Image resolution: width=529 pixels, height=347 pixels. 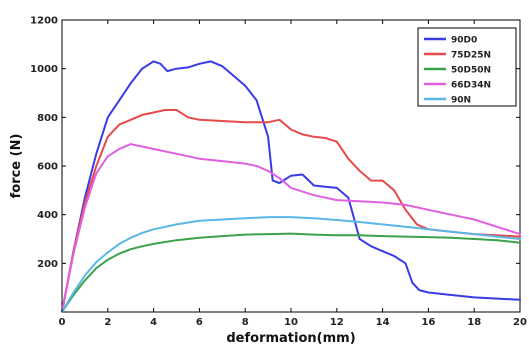 I want to click on x-tick-label: 10, so click(x=291, y=322).